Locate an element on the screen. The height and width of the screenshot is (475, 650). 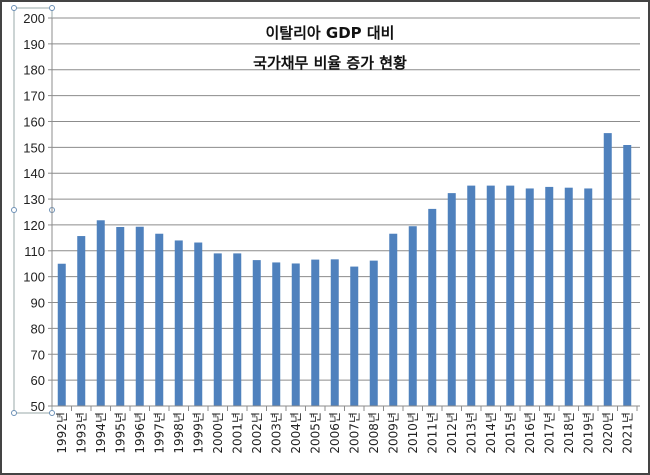
x-tick-label: 2020년 is located at coordinates (608, 433).